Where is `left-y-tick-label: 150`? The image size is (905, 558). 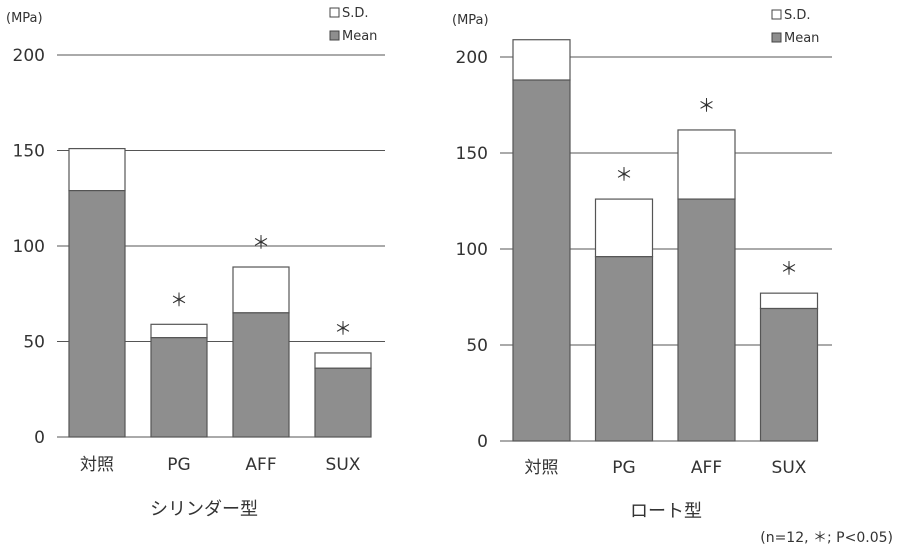
left-y-tick-label: 150 is located at coordinates (29, 152).